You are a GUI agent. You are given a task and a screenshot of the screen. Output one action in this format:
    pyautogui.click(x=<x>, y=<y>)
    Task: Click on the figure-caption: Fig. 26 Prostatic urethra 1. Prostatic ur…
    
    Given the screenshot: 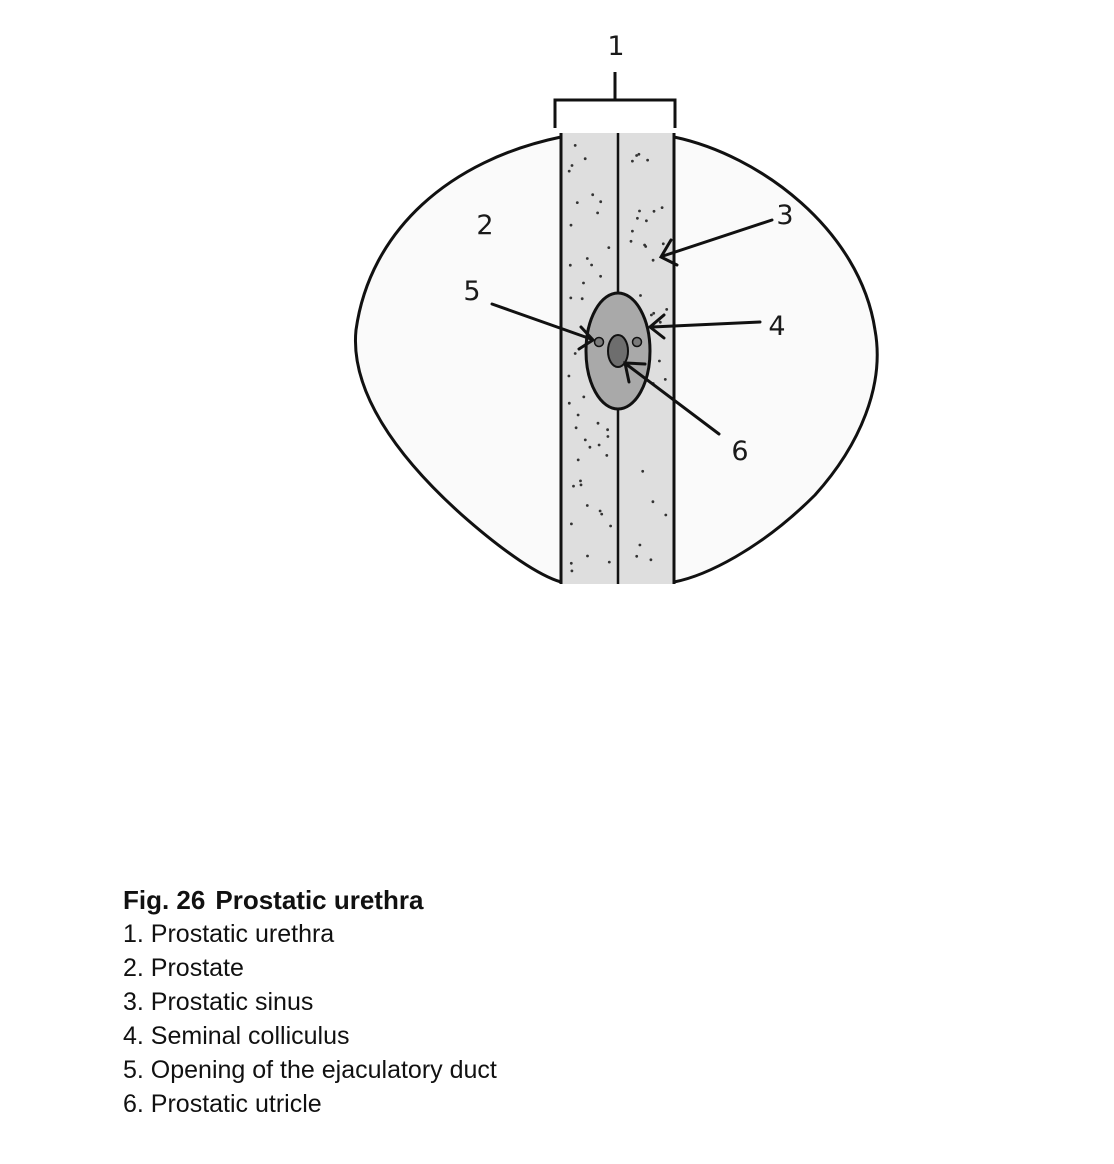 What is the action you would take?
    pyautogui.click(x=473, y=1002)
    